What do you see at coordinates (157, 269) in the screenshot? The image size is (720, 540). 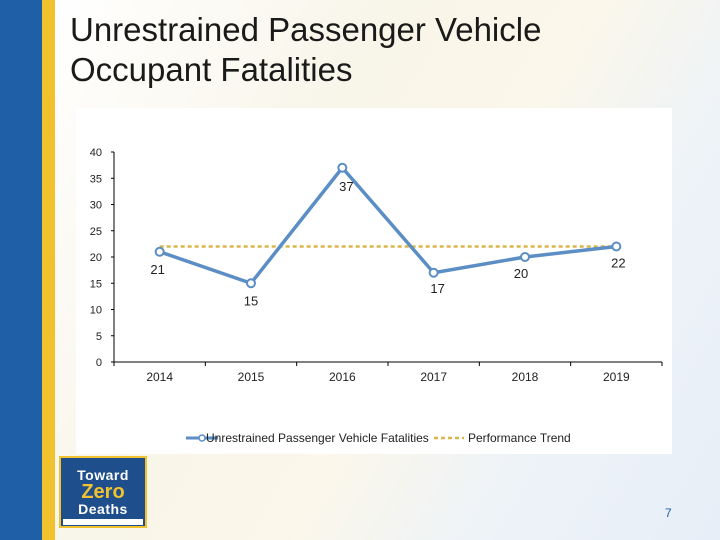 I see `data-label: 21` at bounding box center [157, 269].